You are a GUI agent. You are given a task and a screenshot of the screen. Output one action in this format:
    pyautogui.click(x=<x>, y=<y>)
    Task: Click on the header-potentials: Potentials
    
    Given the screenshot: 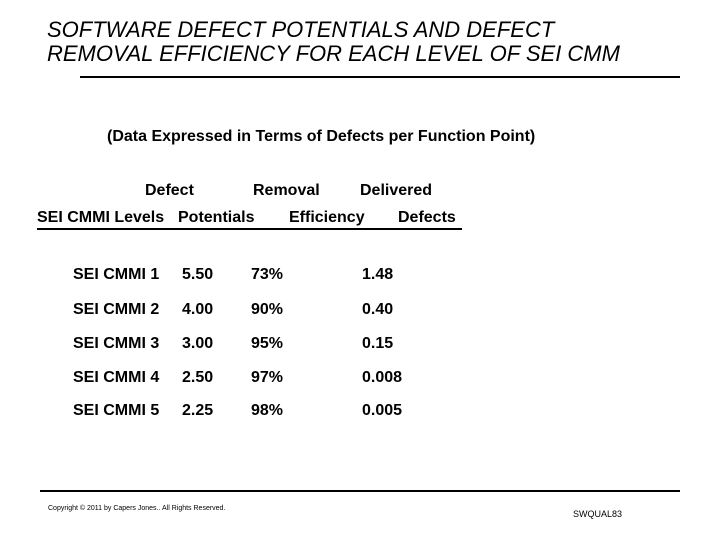 What is the action you would take?
    pyautogui.click(x=216, y=217)
    